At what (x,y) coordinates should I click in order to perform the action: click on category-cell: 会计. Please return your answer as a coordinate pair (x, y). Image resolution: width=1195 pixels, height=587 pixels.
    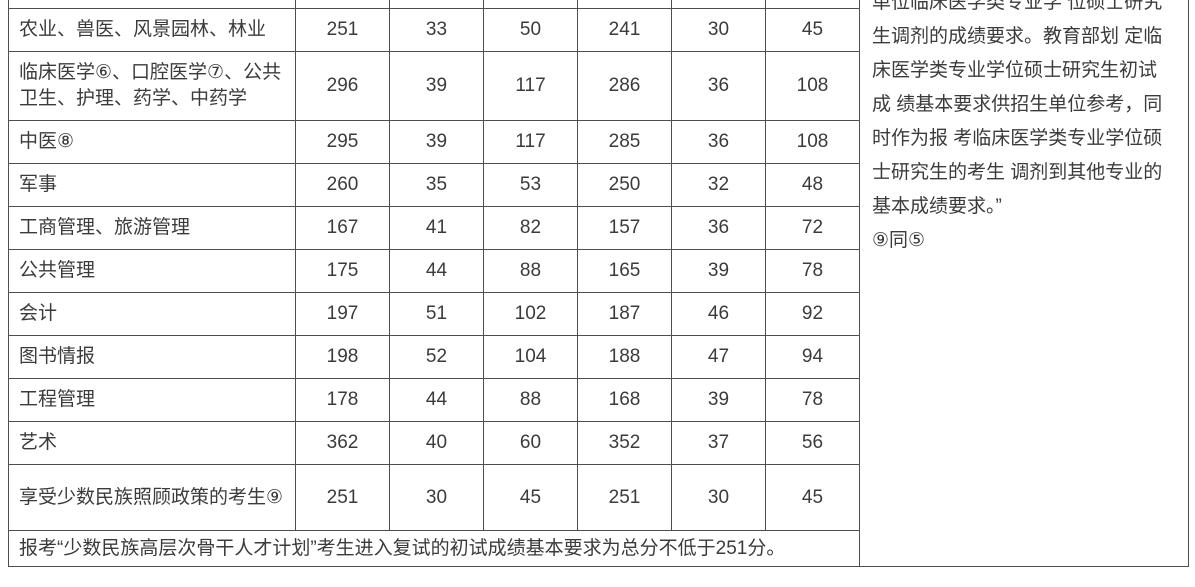
    Looking at the image, I should click on (152, 314).